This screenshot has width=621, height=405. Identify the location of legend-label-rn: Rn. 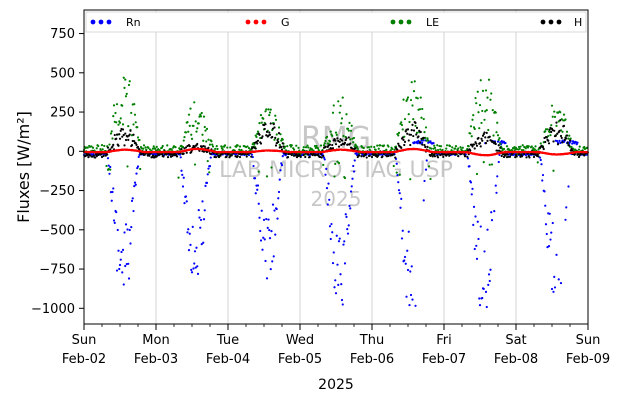
(133, 22).